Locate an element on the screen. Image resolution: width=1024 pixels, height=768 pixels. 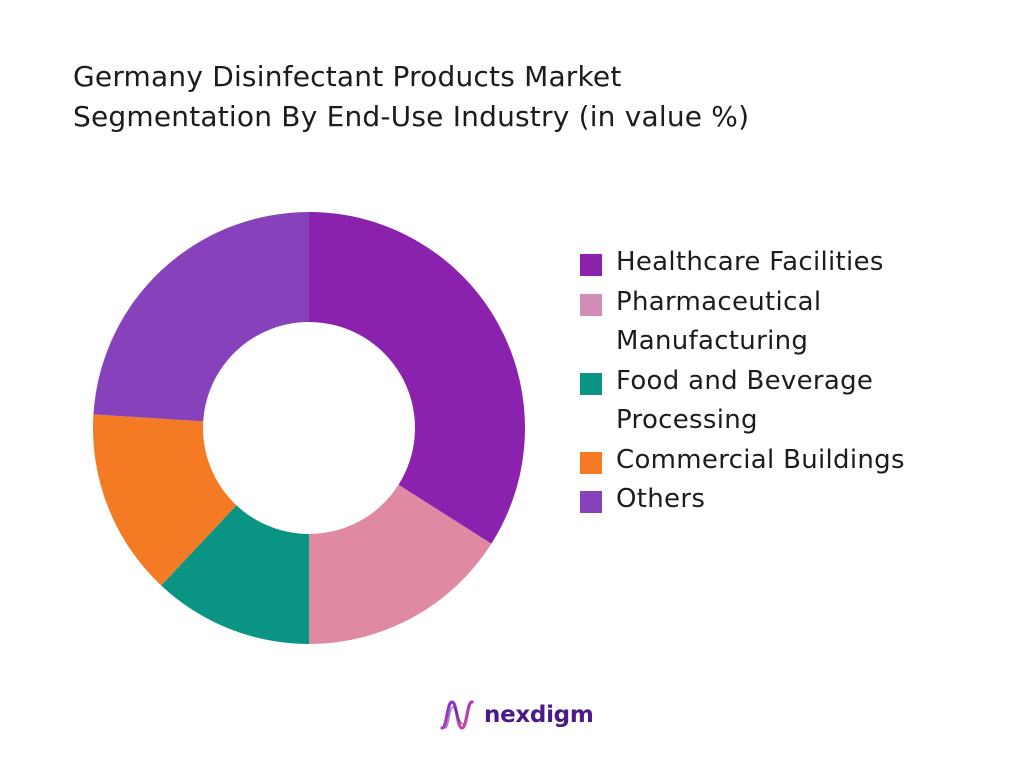
legend-label: Healthcare Facilities is located at coordinates (750, 262).